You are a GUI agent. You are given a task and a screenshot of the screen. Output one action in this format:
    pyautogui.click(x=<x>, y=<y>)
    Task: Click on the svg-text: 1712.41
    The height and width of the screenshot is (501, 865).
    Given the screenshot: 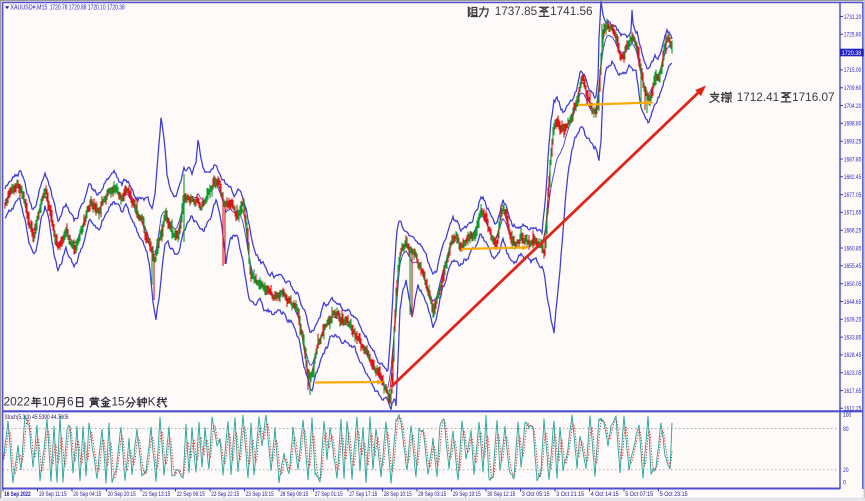 What is the action you would take?
    pyautogui.click(x=758, y=97)
    